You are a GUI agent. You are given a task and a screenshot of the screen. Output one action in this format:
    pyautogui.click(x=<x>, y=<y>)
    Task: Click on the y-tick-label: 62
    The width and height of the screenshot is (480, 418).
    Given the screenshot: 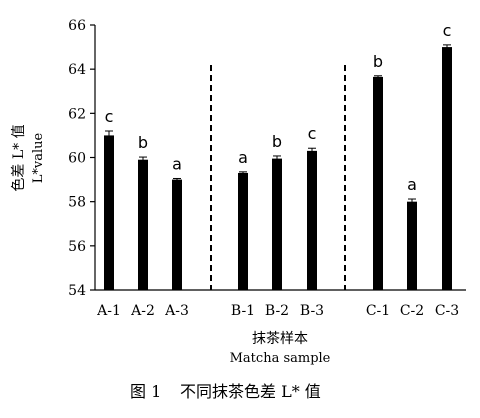 What is the action you would take?
    pyautogui.click(x=77, y=114)
    